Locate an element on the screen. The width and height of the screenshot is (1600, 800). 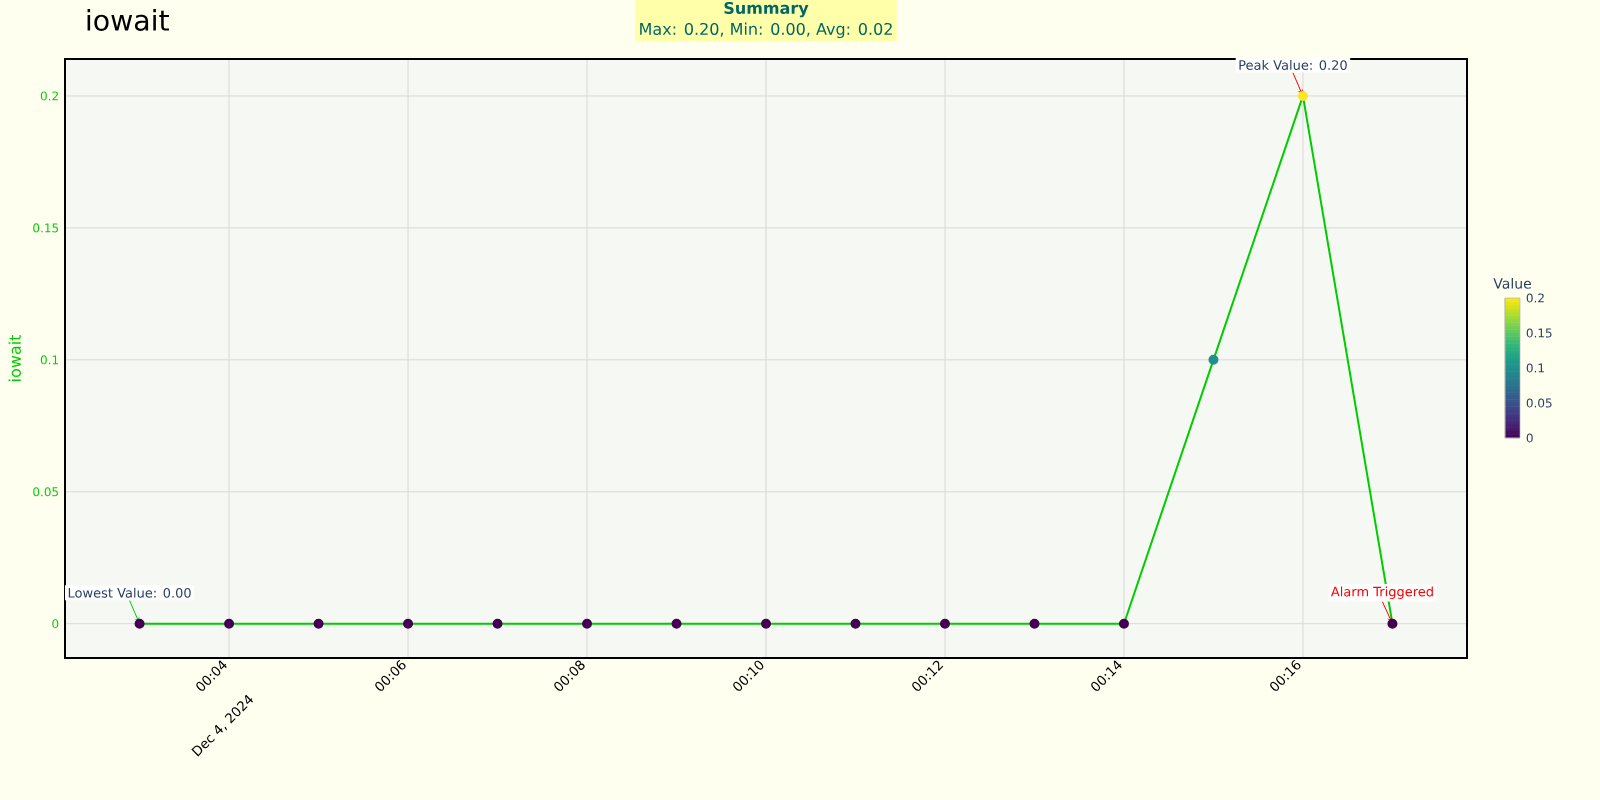
annotation: Peak Value: 0.20 is located at coordinates (1293, 64).